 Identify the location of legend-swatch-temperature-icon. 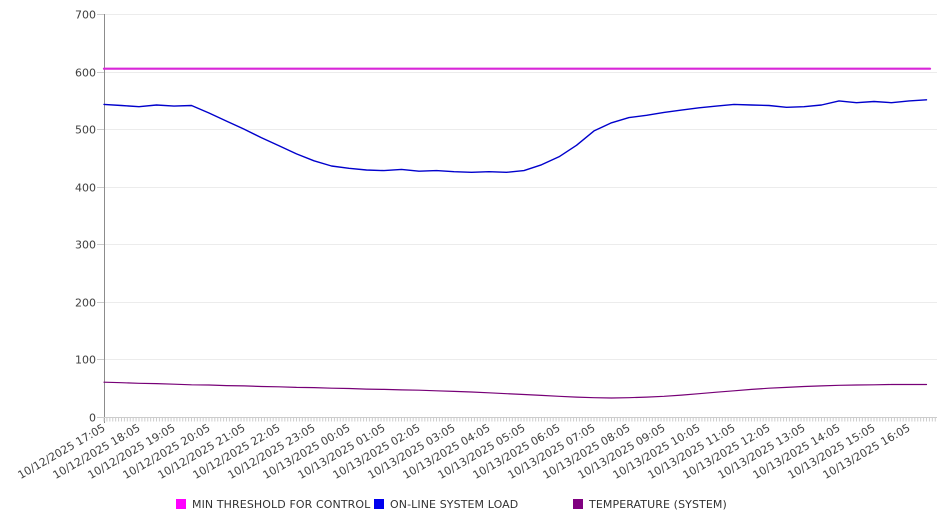
(578, 504).